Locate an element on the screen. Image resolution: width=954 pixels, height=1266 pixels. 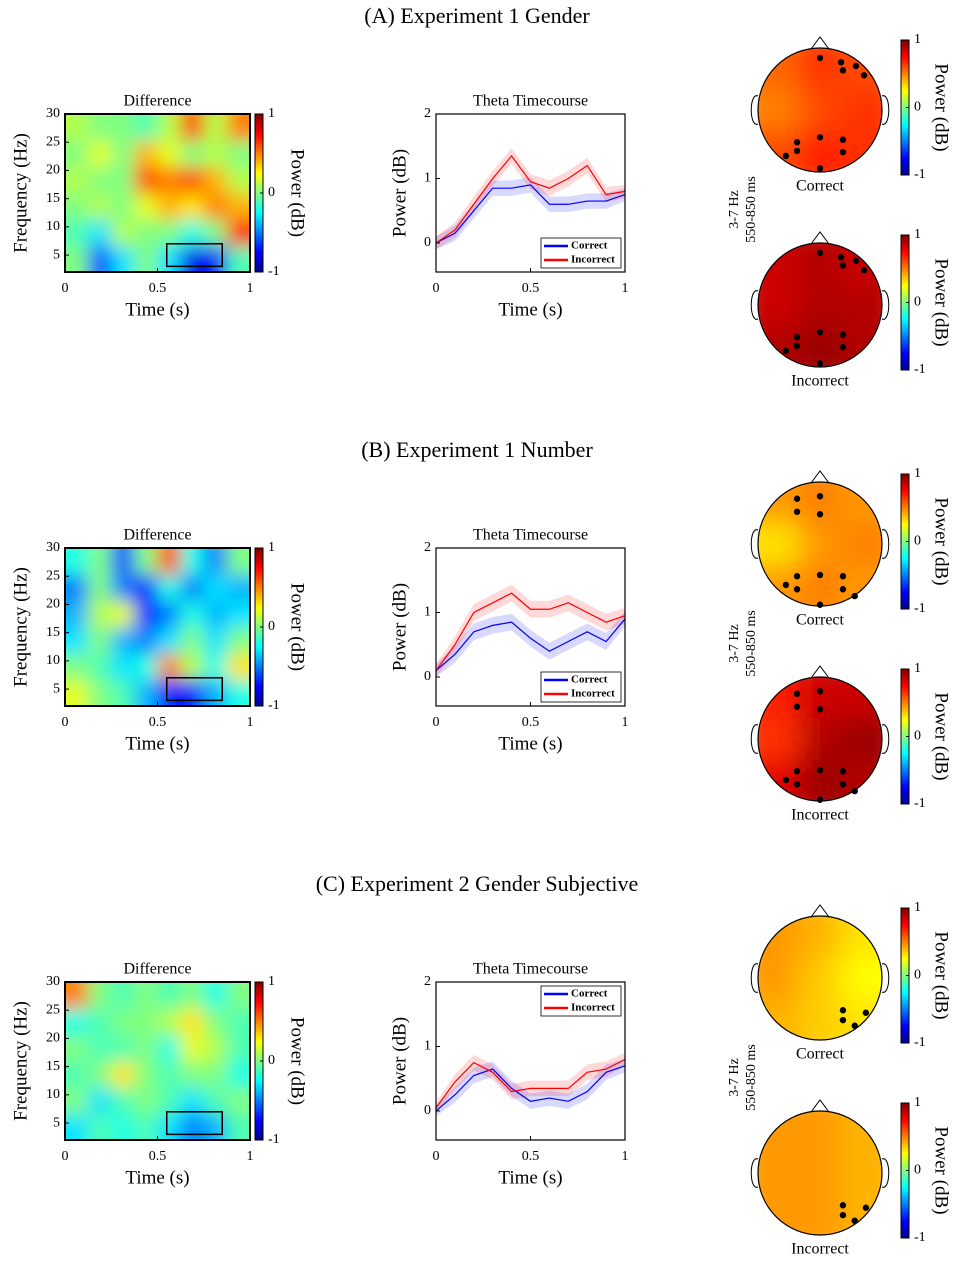
topomap-surface is located at coordinates (820, 978).